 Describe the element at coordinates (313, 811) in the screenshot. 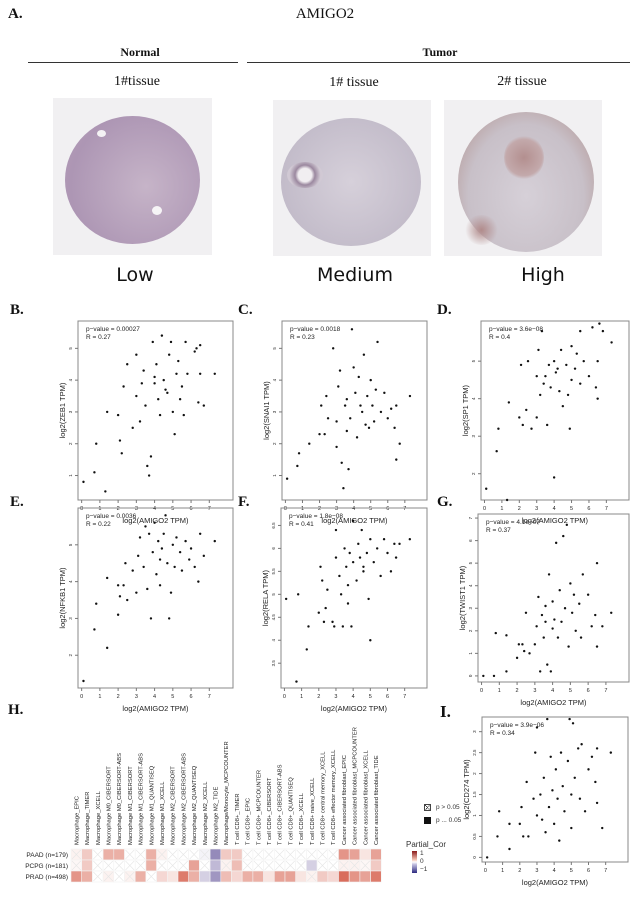

I see `heatmap-column-label: T cell CD8+ naive_XCELL` at that location.